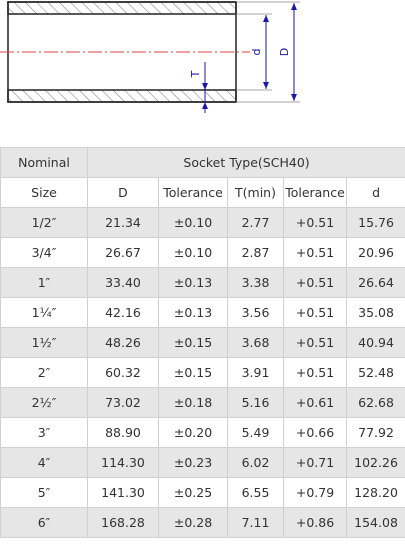 This screenshot has width=405, height=555. Describe the element at coordinates (44, 192) in the screenshot. I see `header-size: Size` at that location.